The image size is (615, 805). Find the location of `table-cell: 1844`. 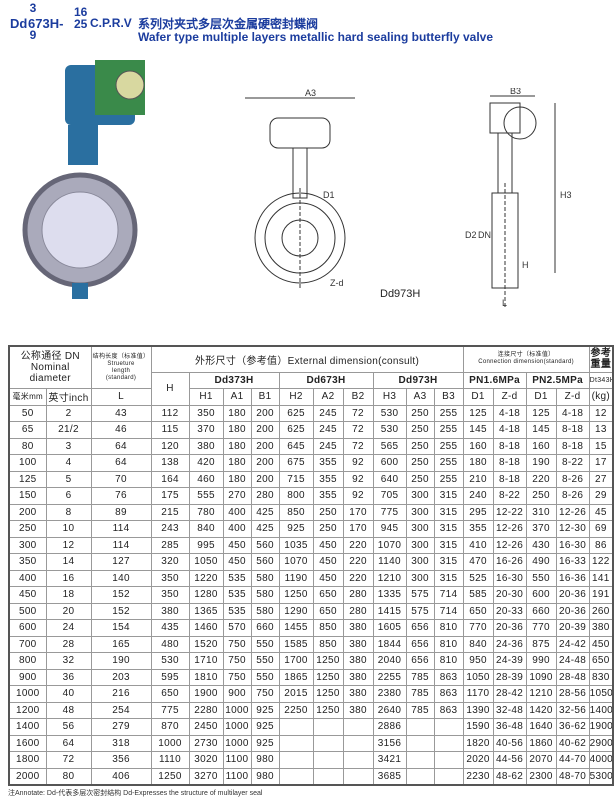

table-cell: 1844 is located at coordinates (389, 644).